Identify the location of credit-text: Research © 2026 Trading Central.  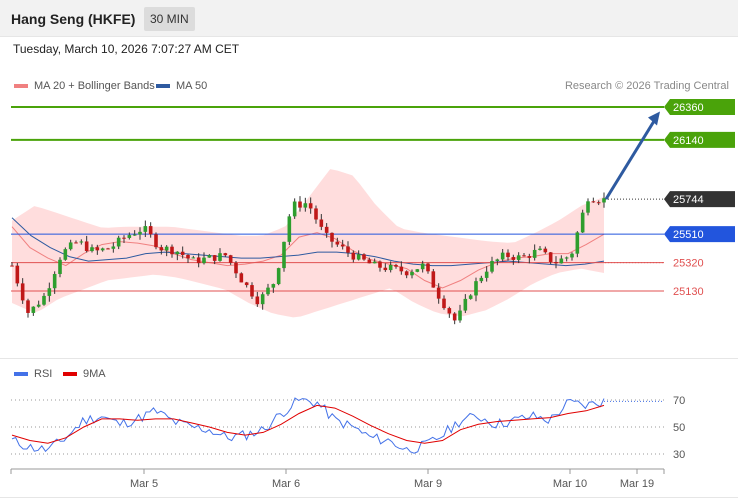
(646, 86).